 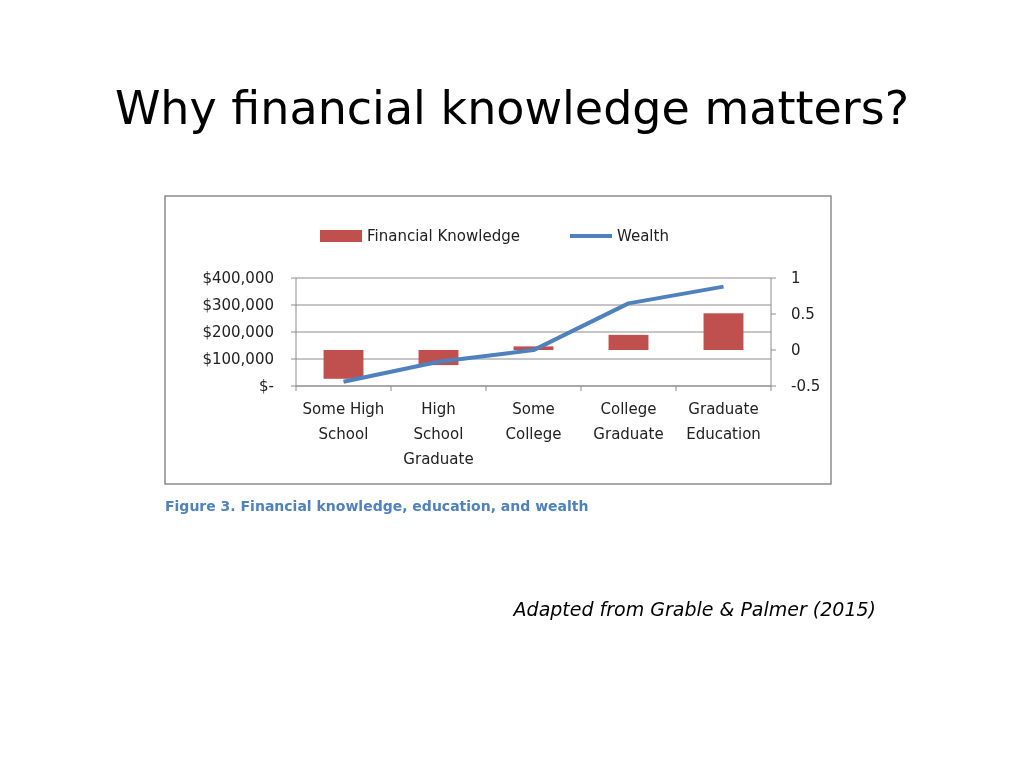 What do you see at coordinates (533, 421) in the screenshot?
I see `x-tick-label: Some College` at bounding box center [533, 421].